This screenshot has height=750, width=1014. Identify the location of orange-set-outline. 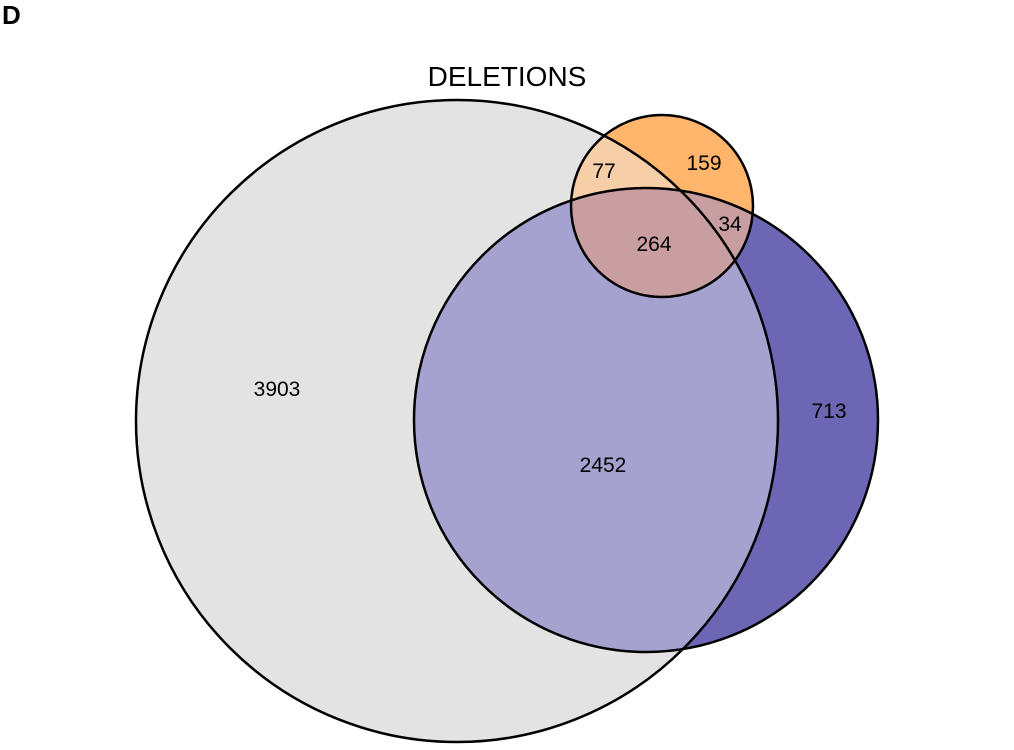
(662, 206).